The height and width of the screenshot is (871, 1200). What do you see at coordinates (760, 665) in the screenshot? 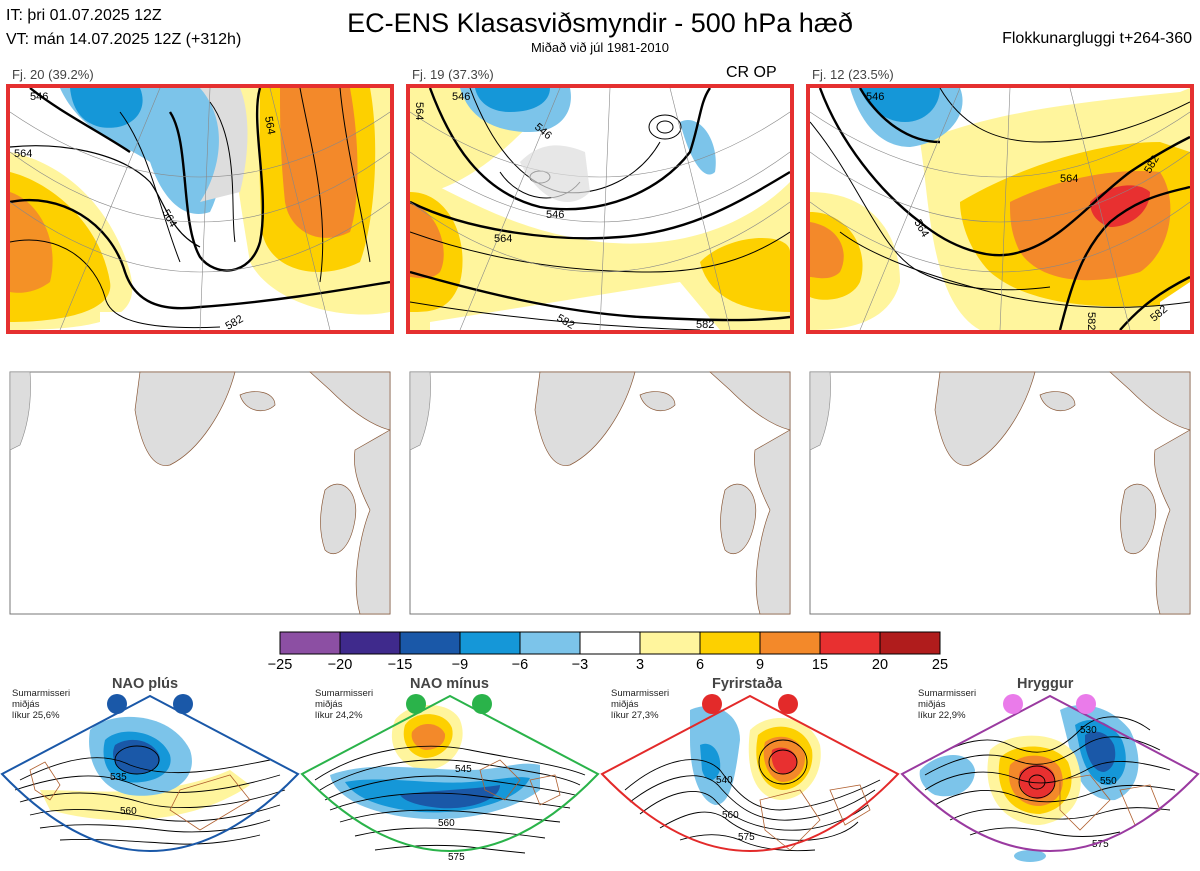
I see `colorbar-tick-label: 9` at bounding box center [760, 665].